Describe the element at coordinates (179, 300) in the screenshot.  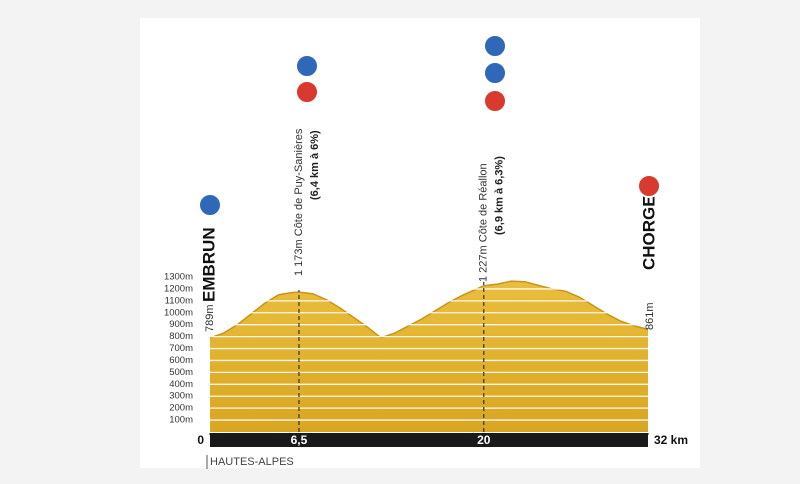
I see `y-tick-label: 1100m` at that location.